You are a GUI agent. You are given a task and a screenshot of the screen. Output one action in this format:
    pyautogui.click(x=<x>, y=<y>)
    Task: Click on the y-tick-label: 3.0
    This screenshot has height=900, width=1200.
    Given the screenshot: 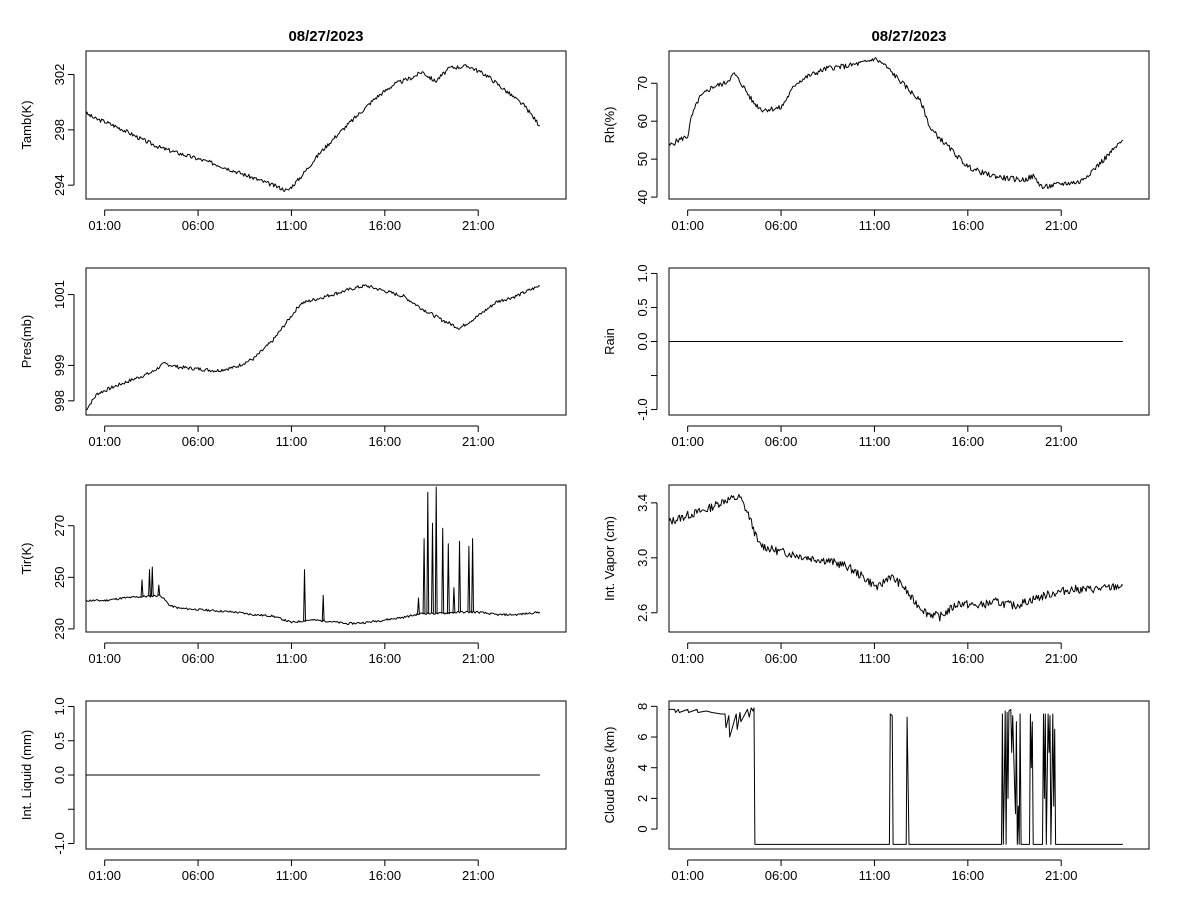 What is the action you would take?
    pyautogui.click(x=642, y=558)
    